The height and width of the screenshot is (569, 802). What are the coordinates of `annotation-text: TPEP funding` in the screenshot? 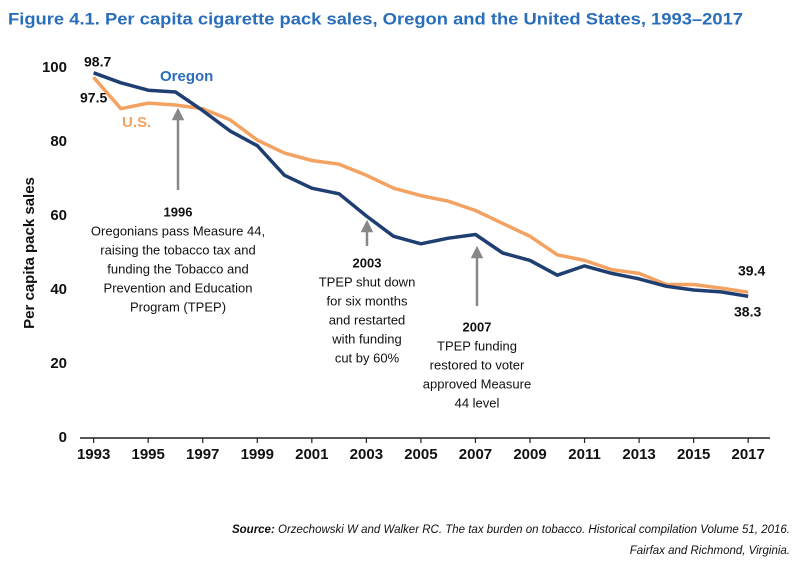 It's located at (477, 345).